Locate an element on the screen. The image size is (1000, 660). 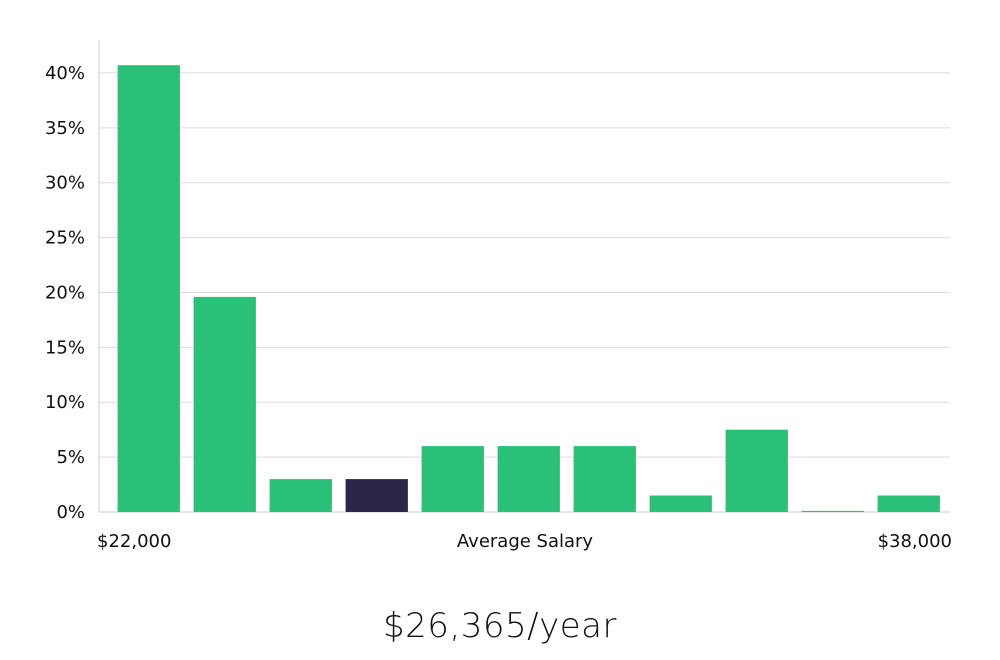
y-tick-label: 25% is located at coordinates (65, 238).